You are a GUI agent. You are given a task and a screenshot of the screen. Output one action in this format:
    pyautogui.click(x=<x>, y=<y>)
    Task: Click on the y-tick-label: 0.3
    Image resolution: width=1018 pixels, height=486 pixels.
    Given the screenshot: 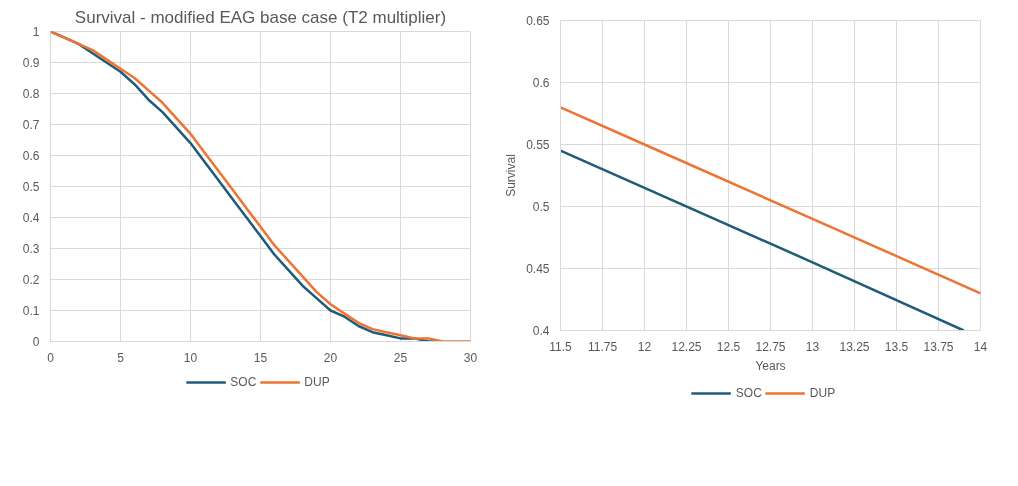 What is the action you would take?
    pyautogui.click(x=31, y=249)
    